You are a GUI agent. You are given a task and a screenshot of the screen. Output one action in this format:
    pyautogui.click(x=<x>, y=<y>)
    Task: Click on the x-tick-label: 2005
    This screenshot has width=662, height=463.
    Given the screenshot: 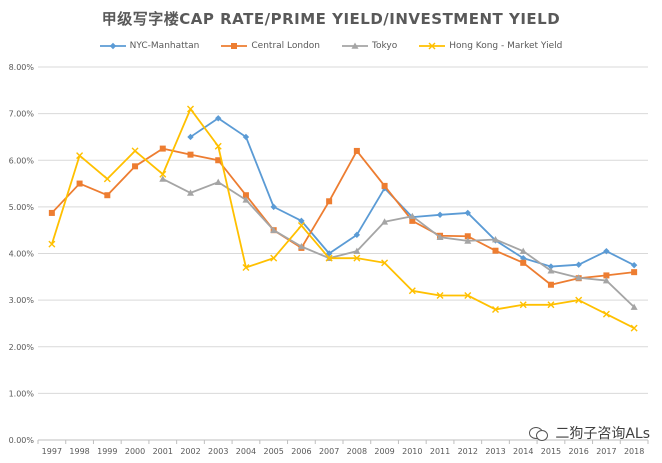 What is the action you would take?
    pyautogui.click(x=274, y=451)
    